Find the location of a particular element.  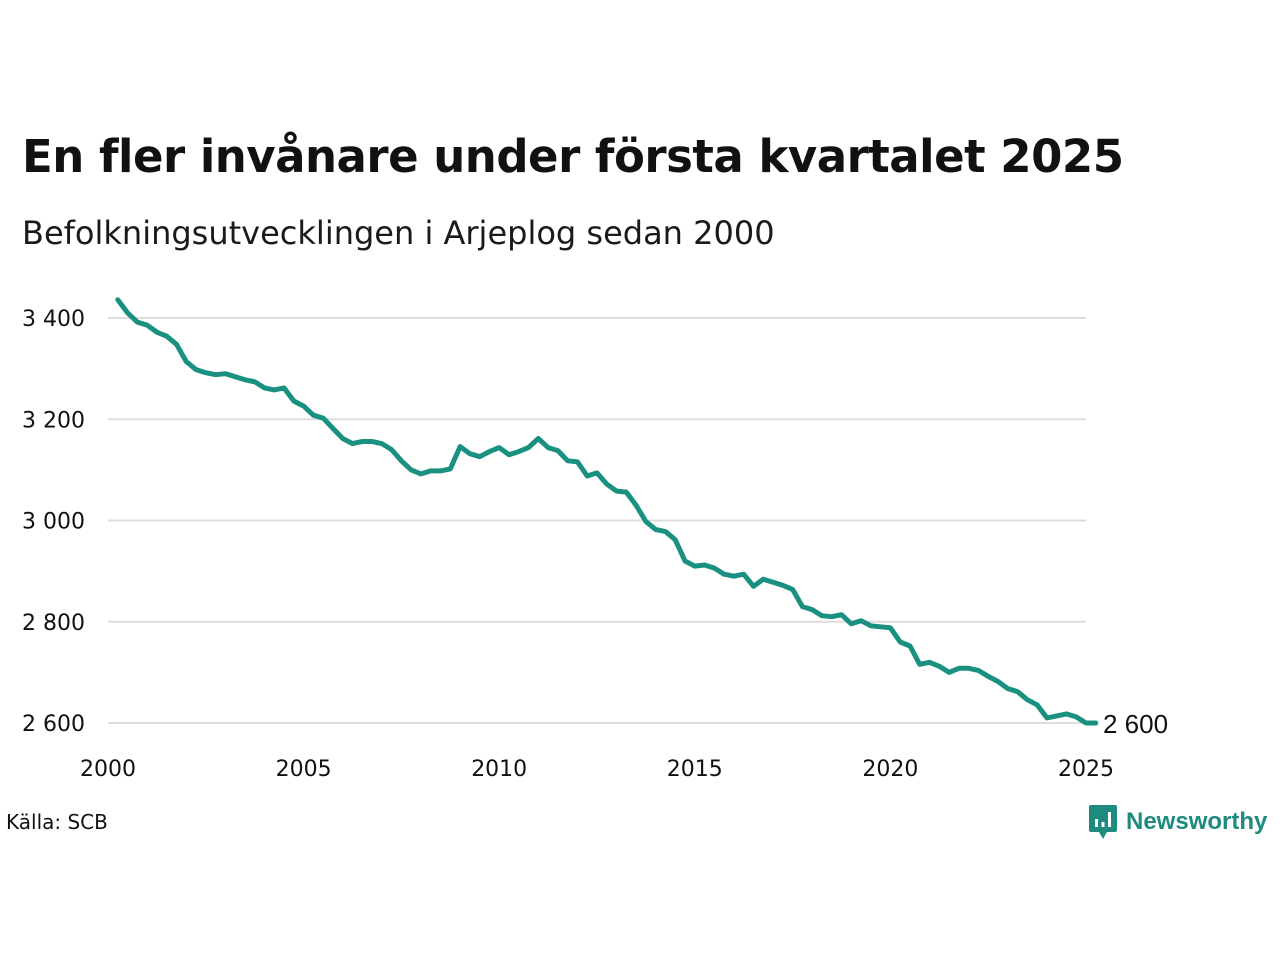

logo-text: Newsworthy is located at coordinates (1197, 821).